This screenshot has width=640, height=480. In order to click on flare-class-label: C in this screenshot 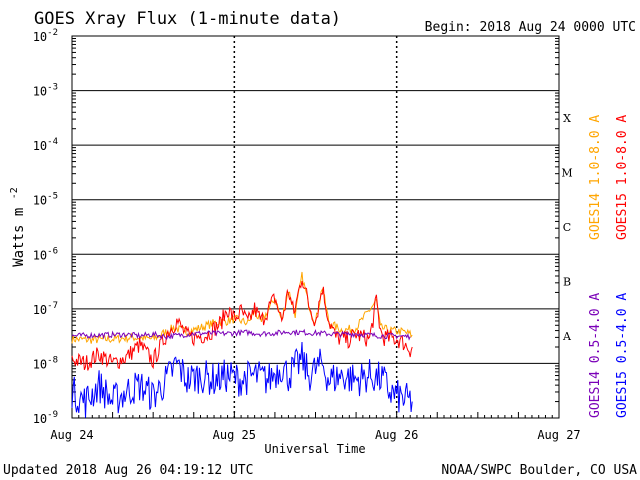, I will do `click(567, 227)`.